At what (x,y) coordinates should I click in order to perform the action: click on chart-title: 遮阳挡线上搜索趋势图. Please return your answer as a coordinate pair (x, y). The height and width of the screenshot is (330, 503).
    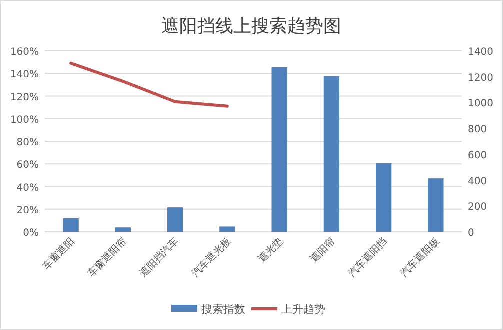
    Looking at the image, I should click on (252, 26).